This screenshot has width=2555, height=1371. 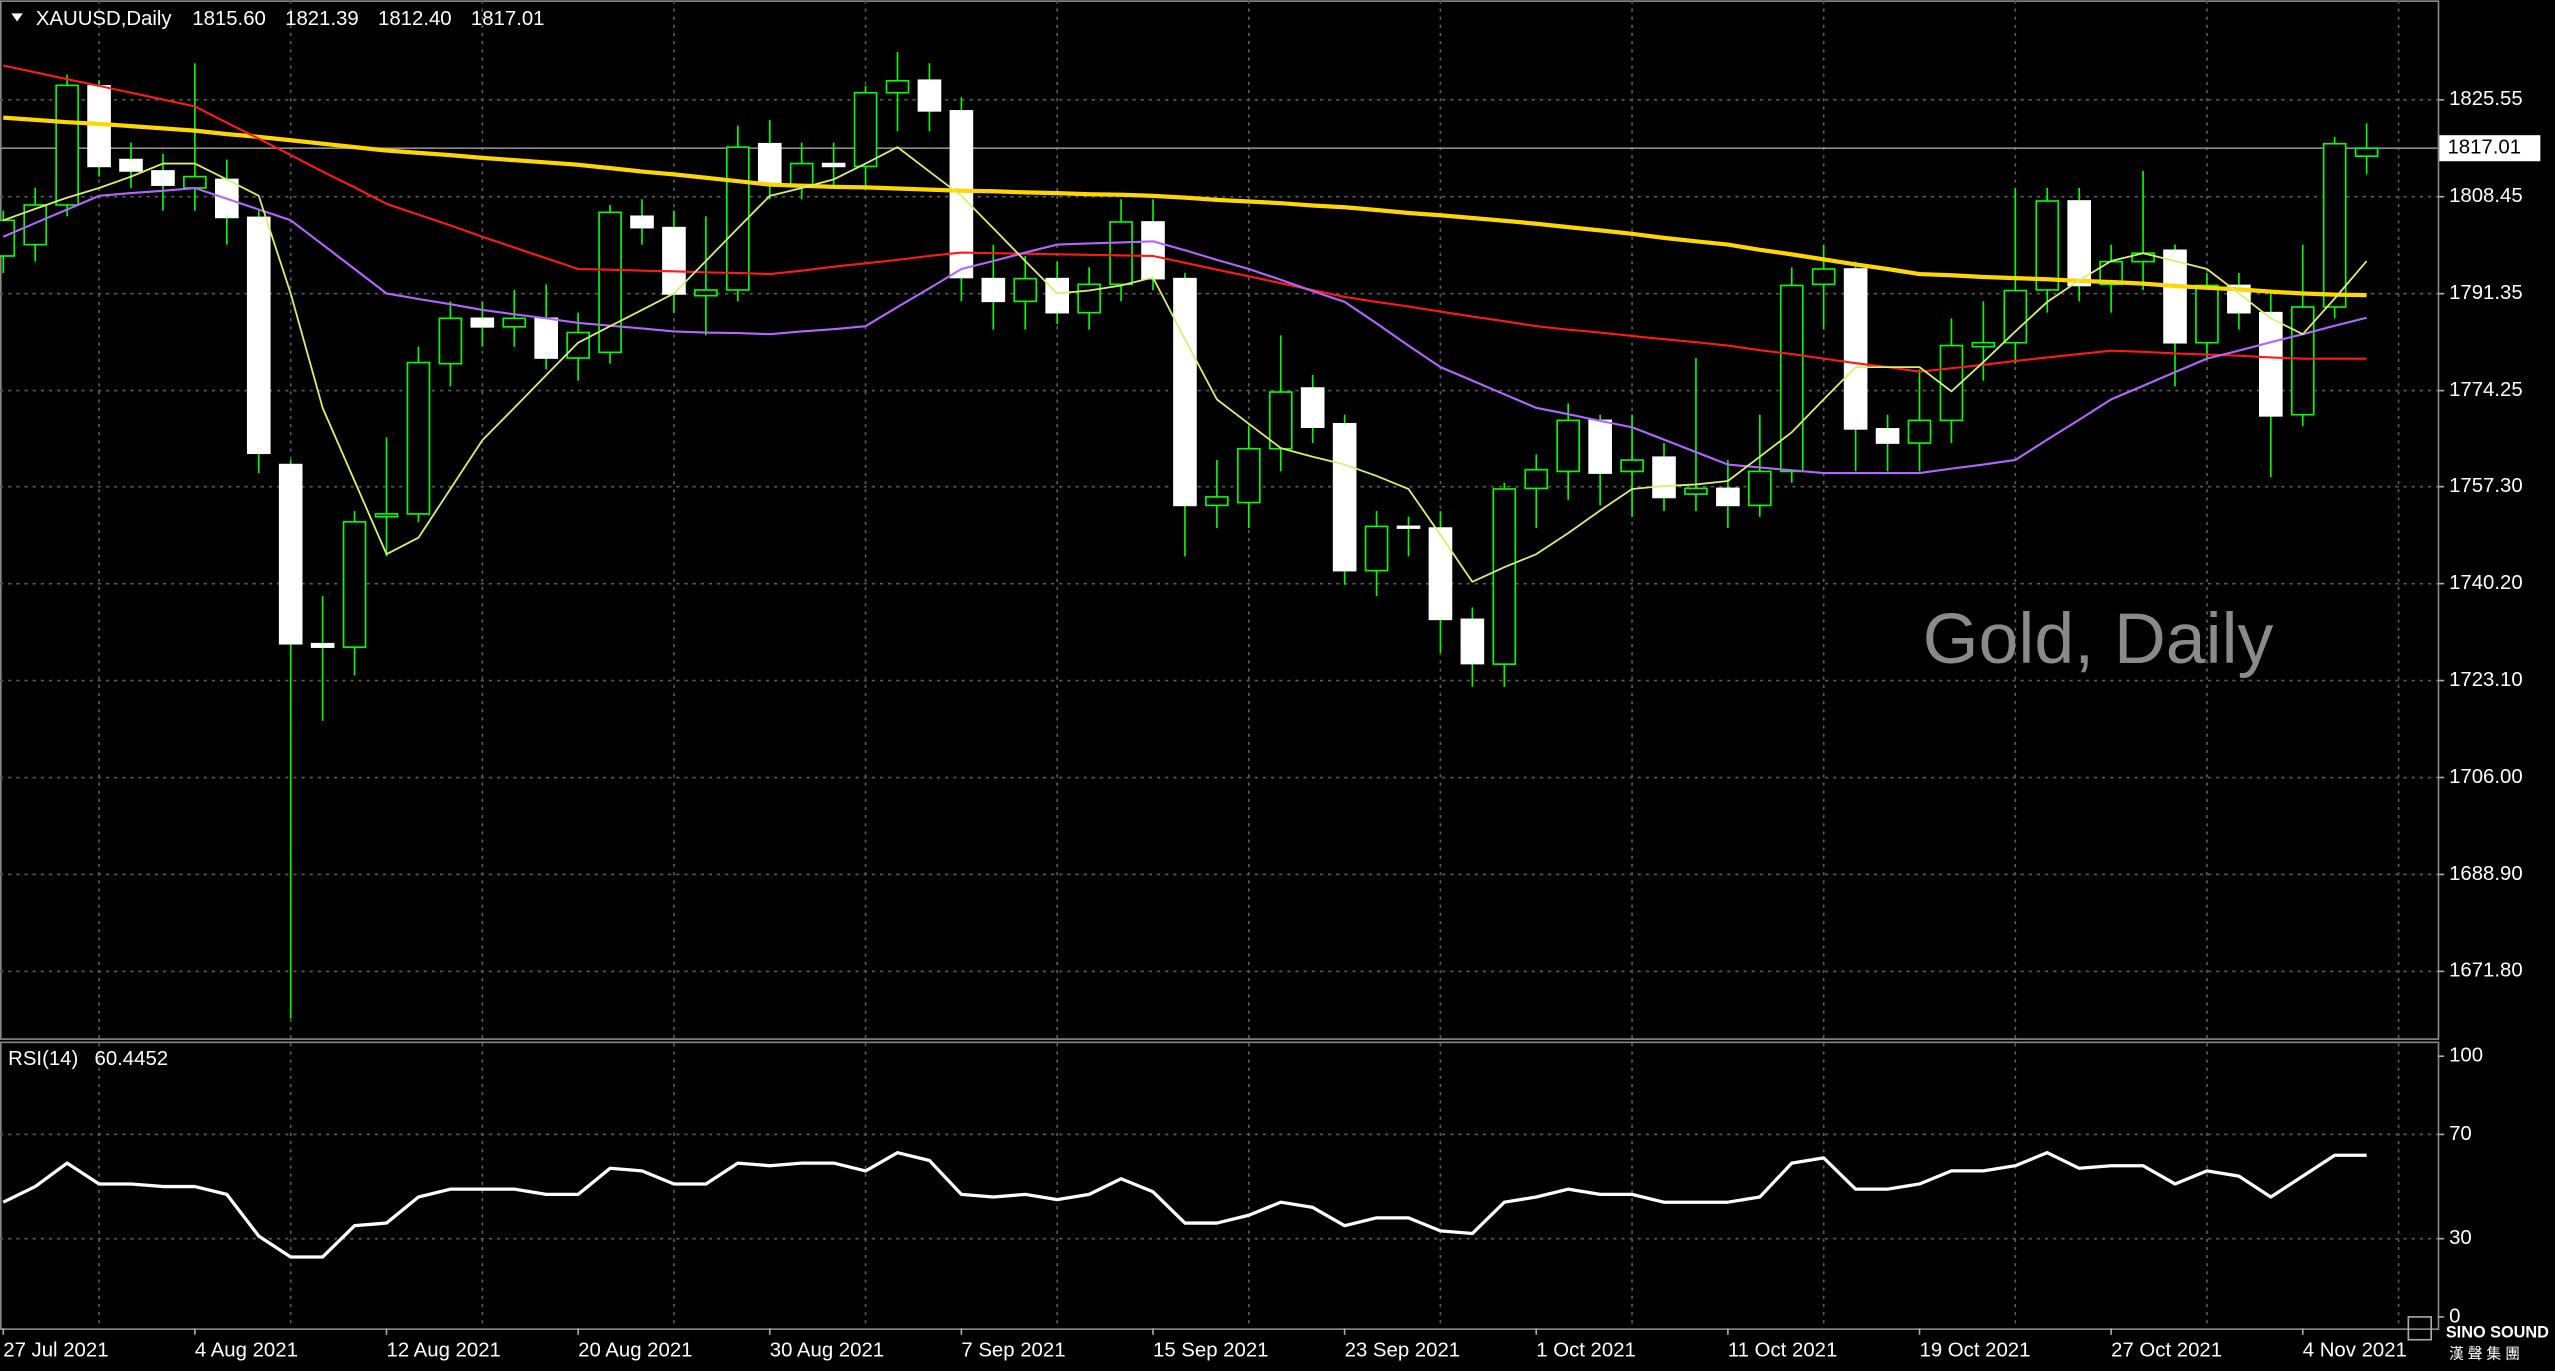 I want to click on x-tick-label: 30 Aug 2021, so click(x=827, y=1351).